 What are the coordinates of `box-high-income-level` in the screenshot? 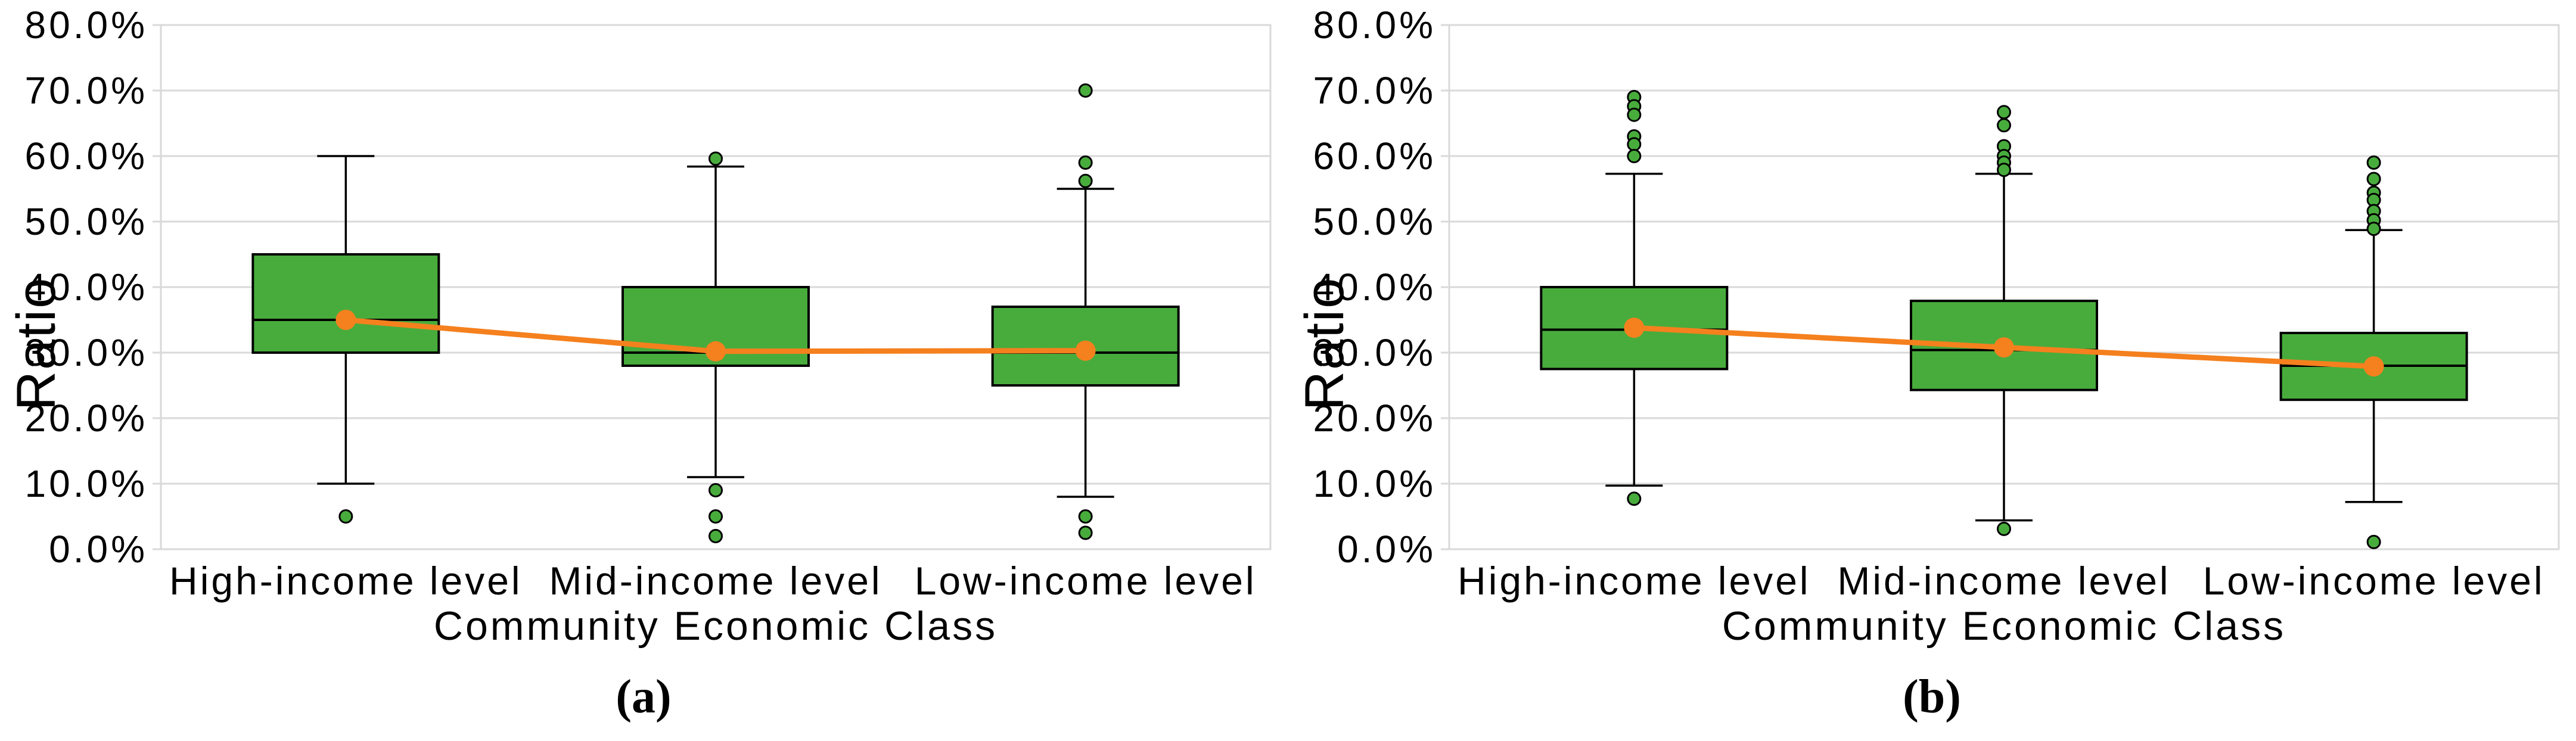 It's located at (346, 303).